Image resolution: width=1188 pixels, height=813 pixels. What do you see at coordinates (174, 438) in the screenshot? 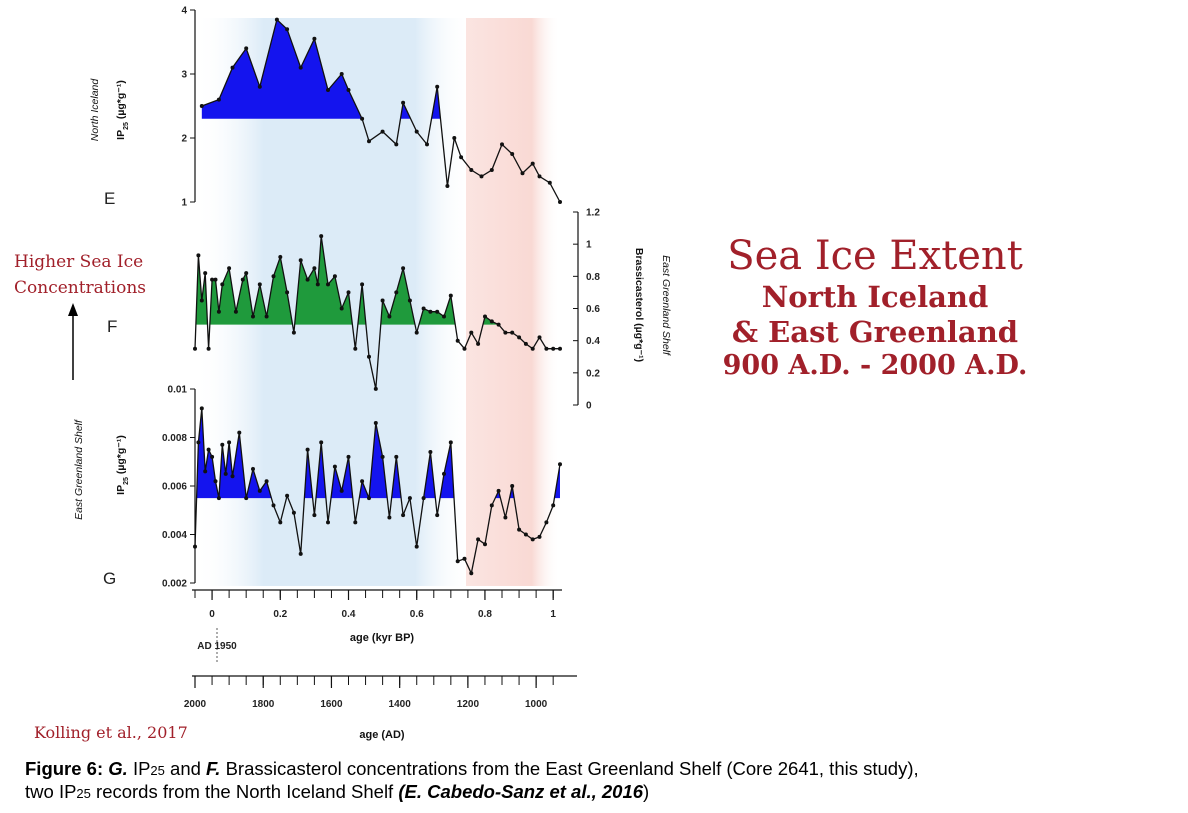
I see `panel-g-ytick-label: 0.008` at bounding box center [174, 438].